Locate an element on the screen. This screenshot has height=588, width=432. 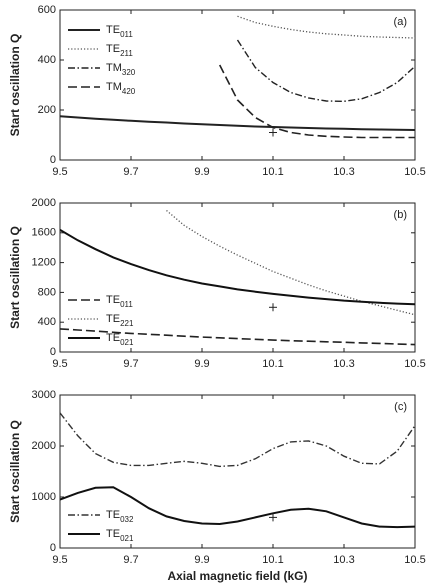
y-tick-label: 3000 is located at coordinates (44, 395).